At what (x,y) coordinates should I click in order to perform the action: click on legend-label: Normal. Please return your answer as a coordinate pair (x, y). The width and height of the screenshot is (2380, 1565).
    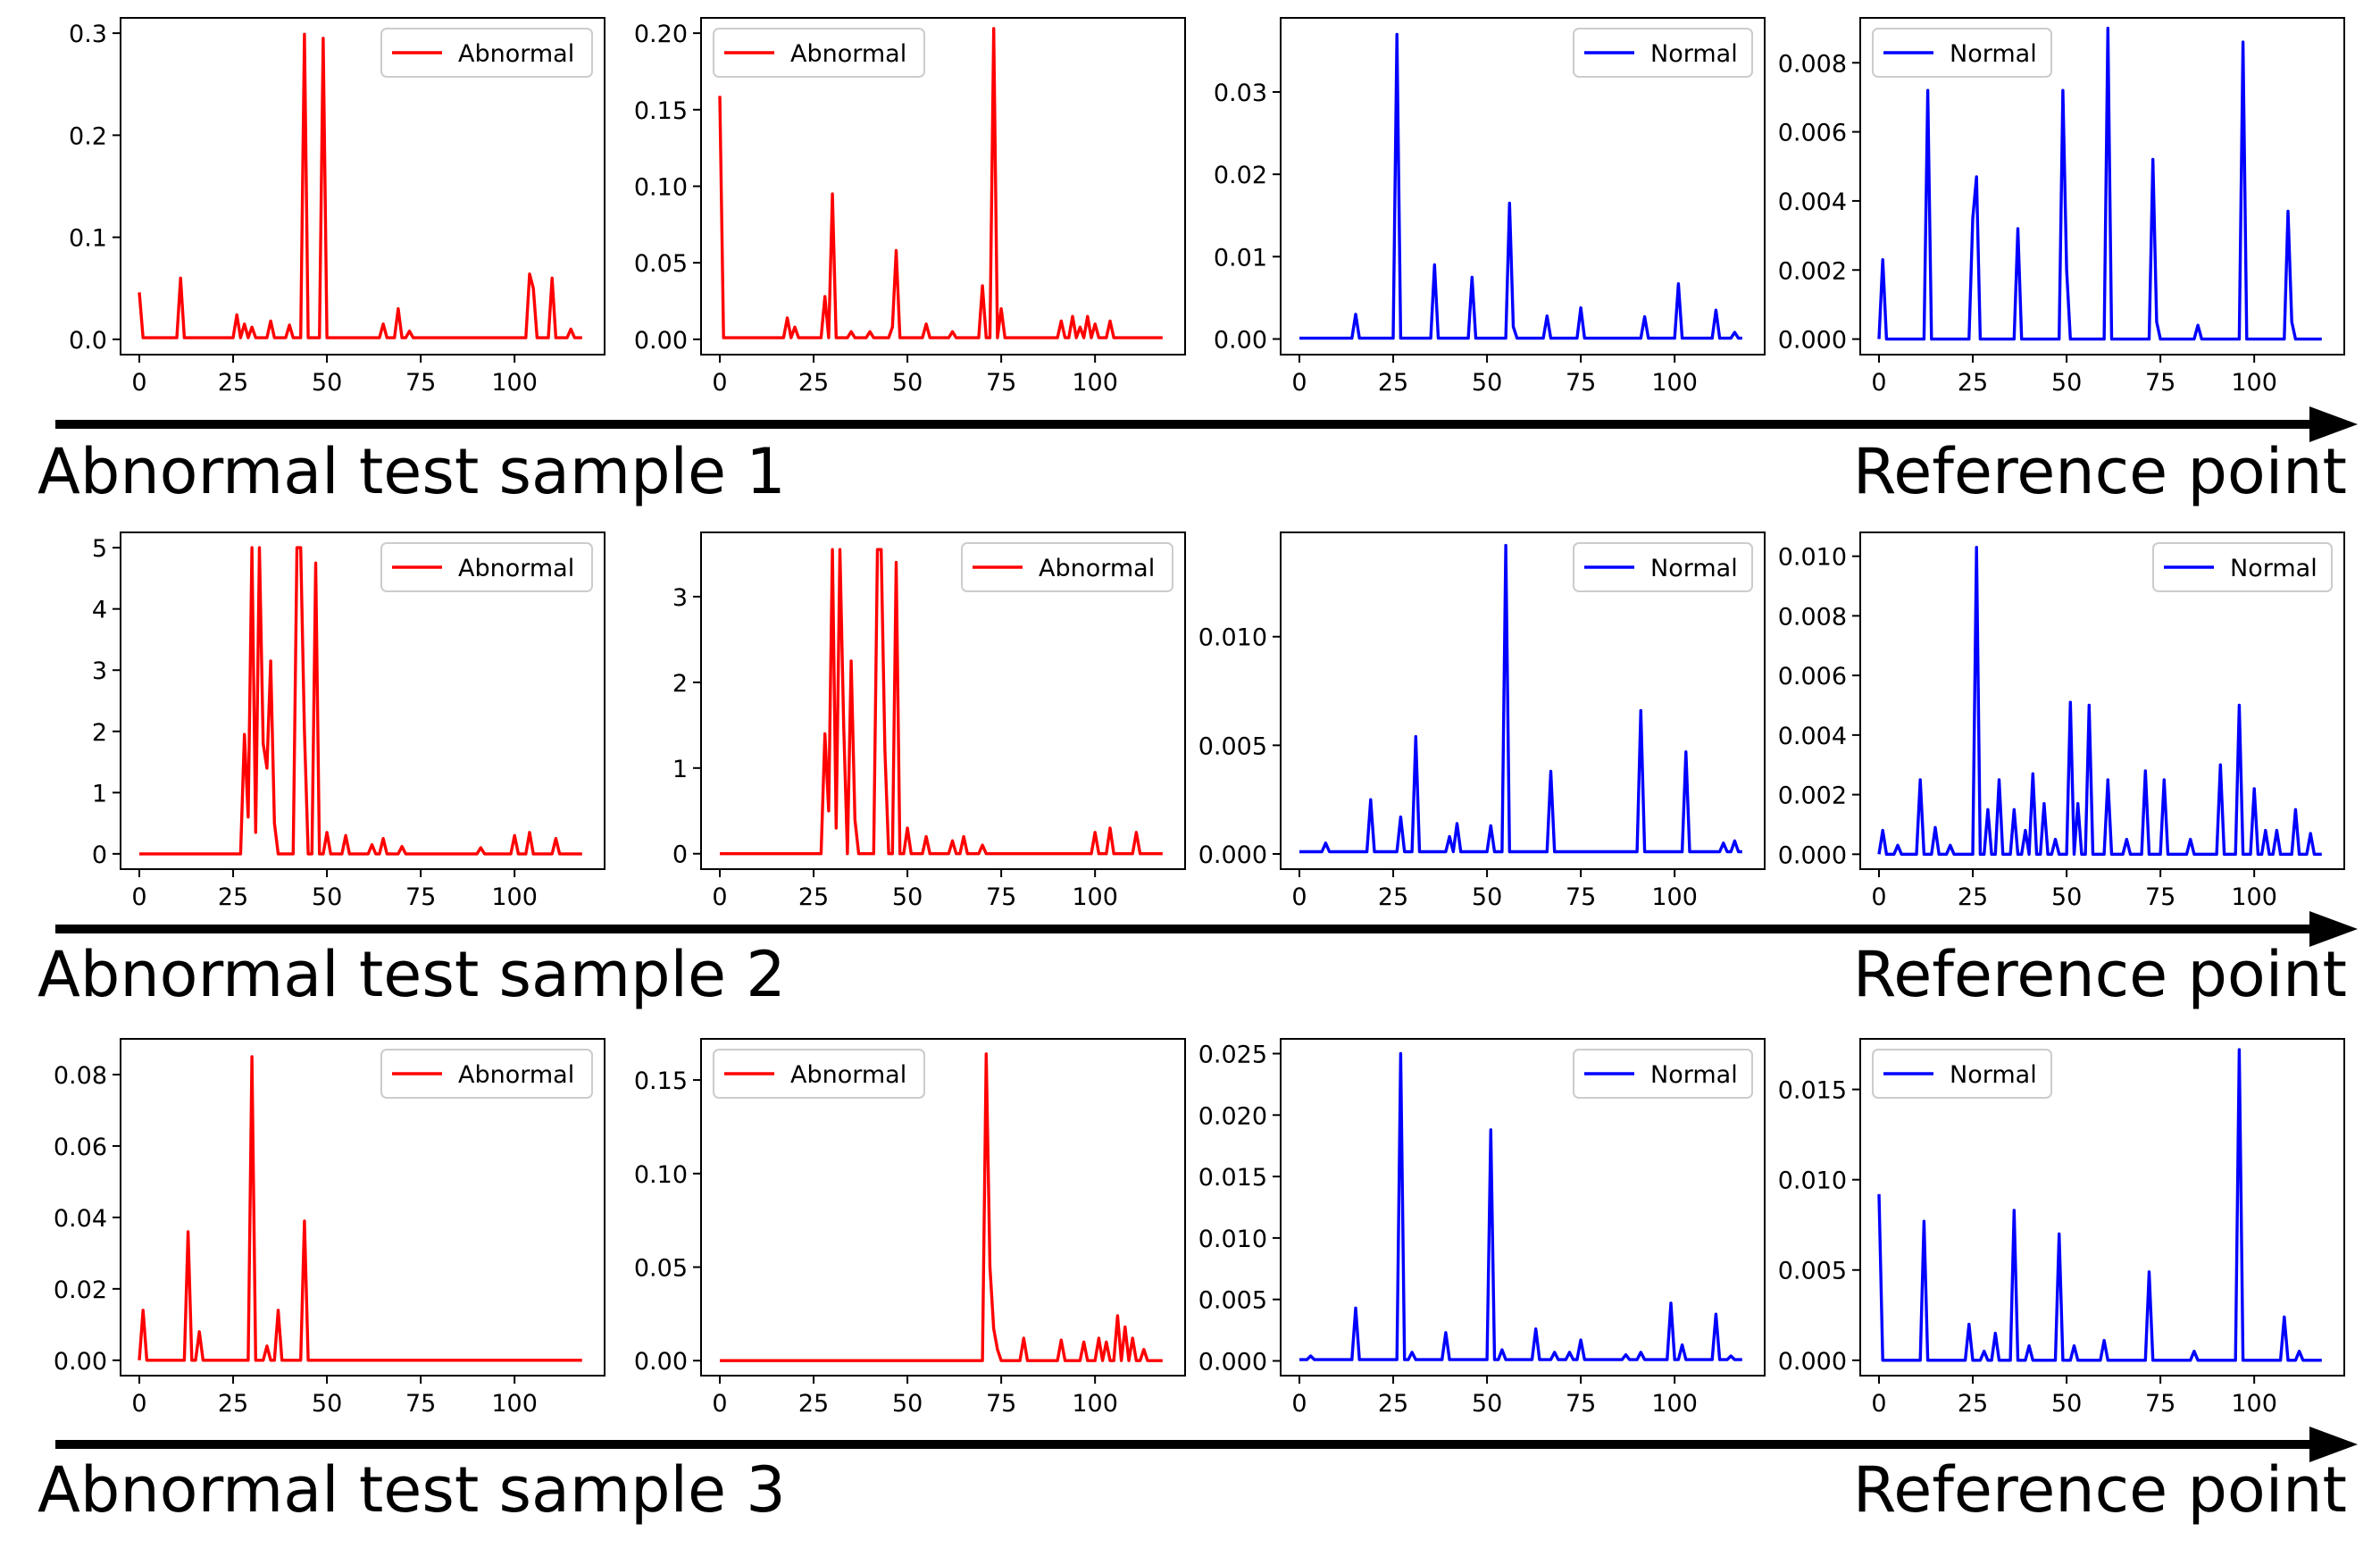
    Looking at the image, I should click on (1694, 54).